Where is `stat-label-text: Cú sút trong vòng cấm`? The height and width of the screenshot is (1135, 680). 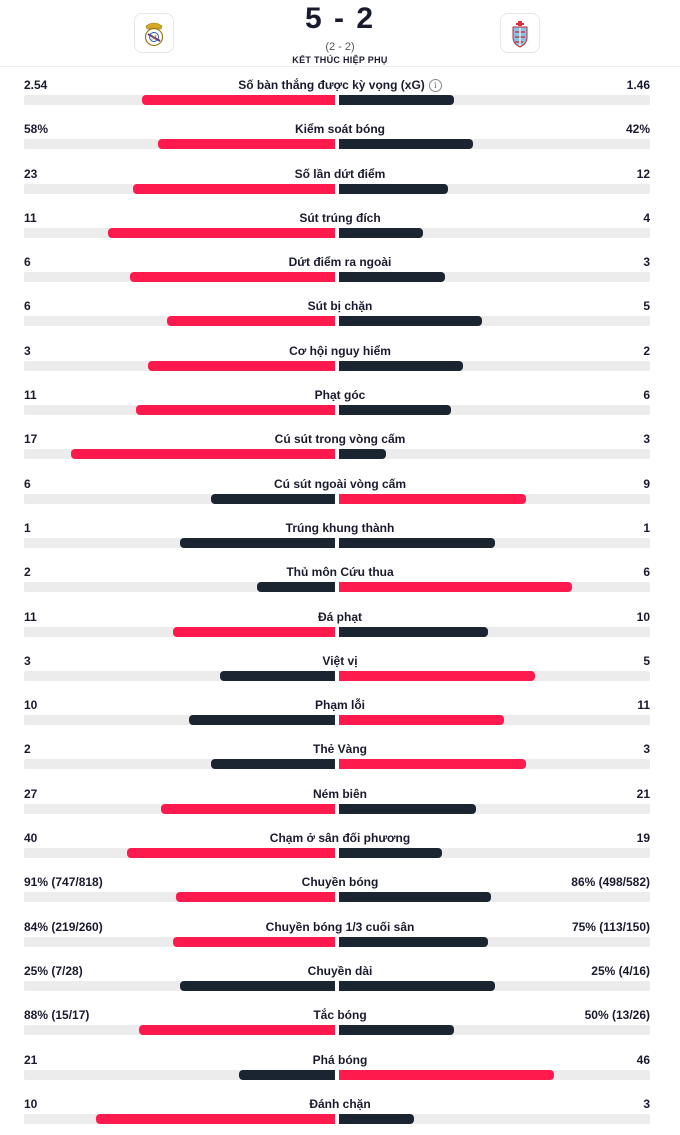 stat-label-text: Cú sút trong vòng cấm is located at coordinates (340, 439).